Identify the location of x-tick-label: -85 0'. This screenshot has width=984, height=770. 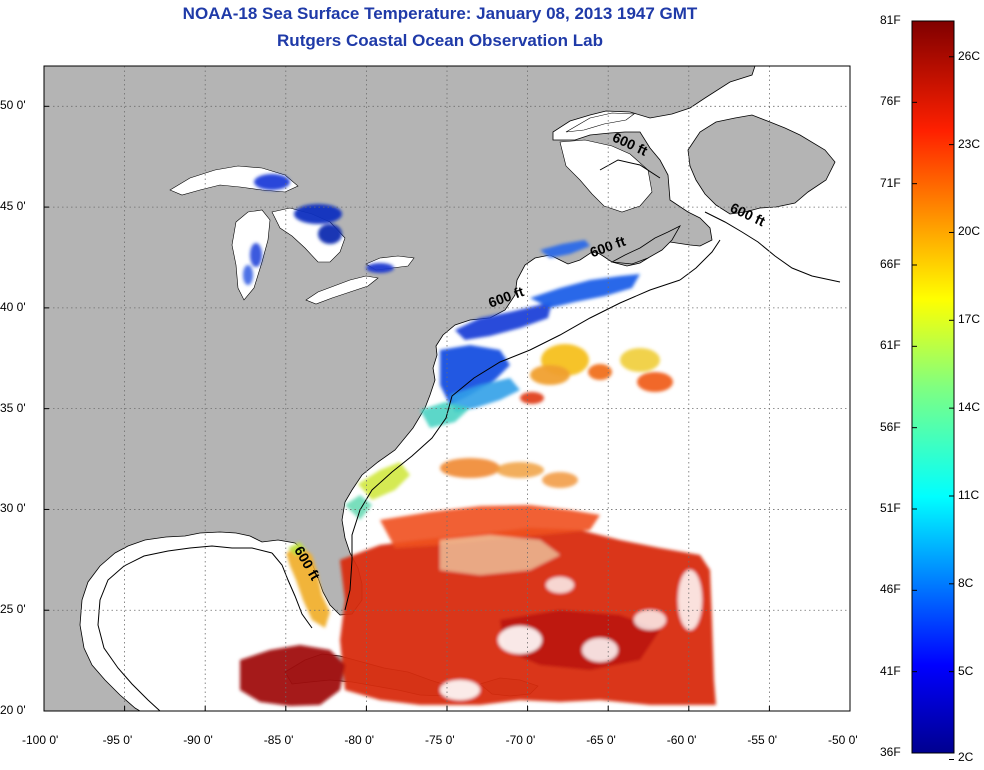
(278, 740).